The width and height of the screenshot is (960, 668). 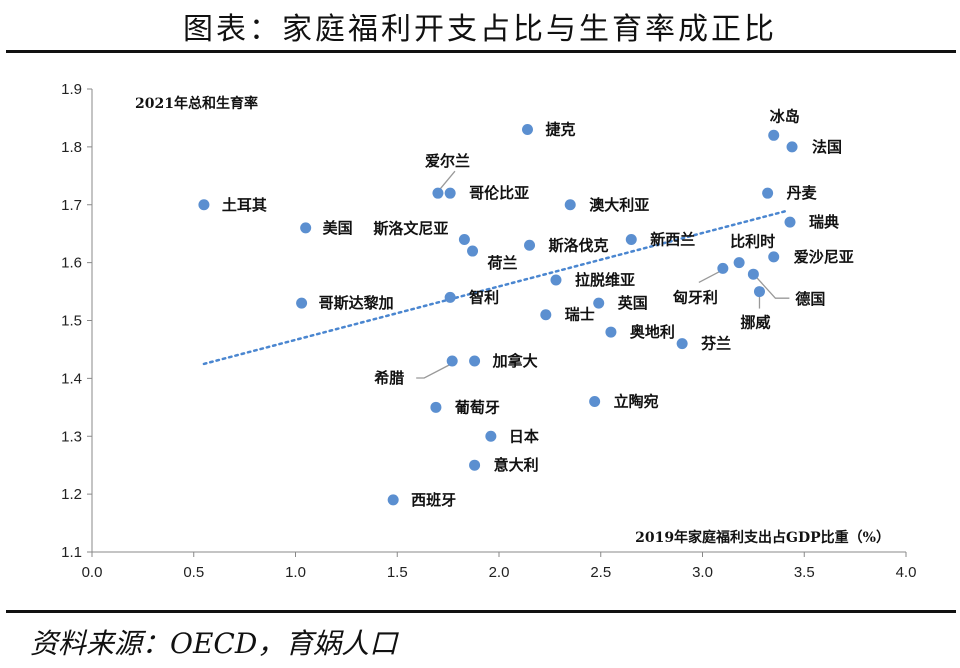 I want to click on y-tick-label: 1.2, so click(x=71, y=494).